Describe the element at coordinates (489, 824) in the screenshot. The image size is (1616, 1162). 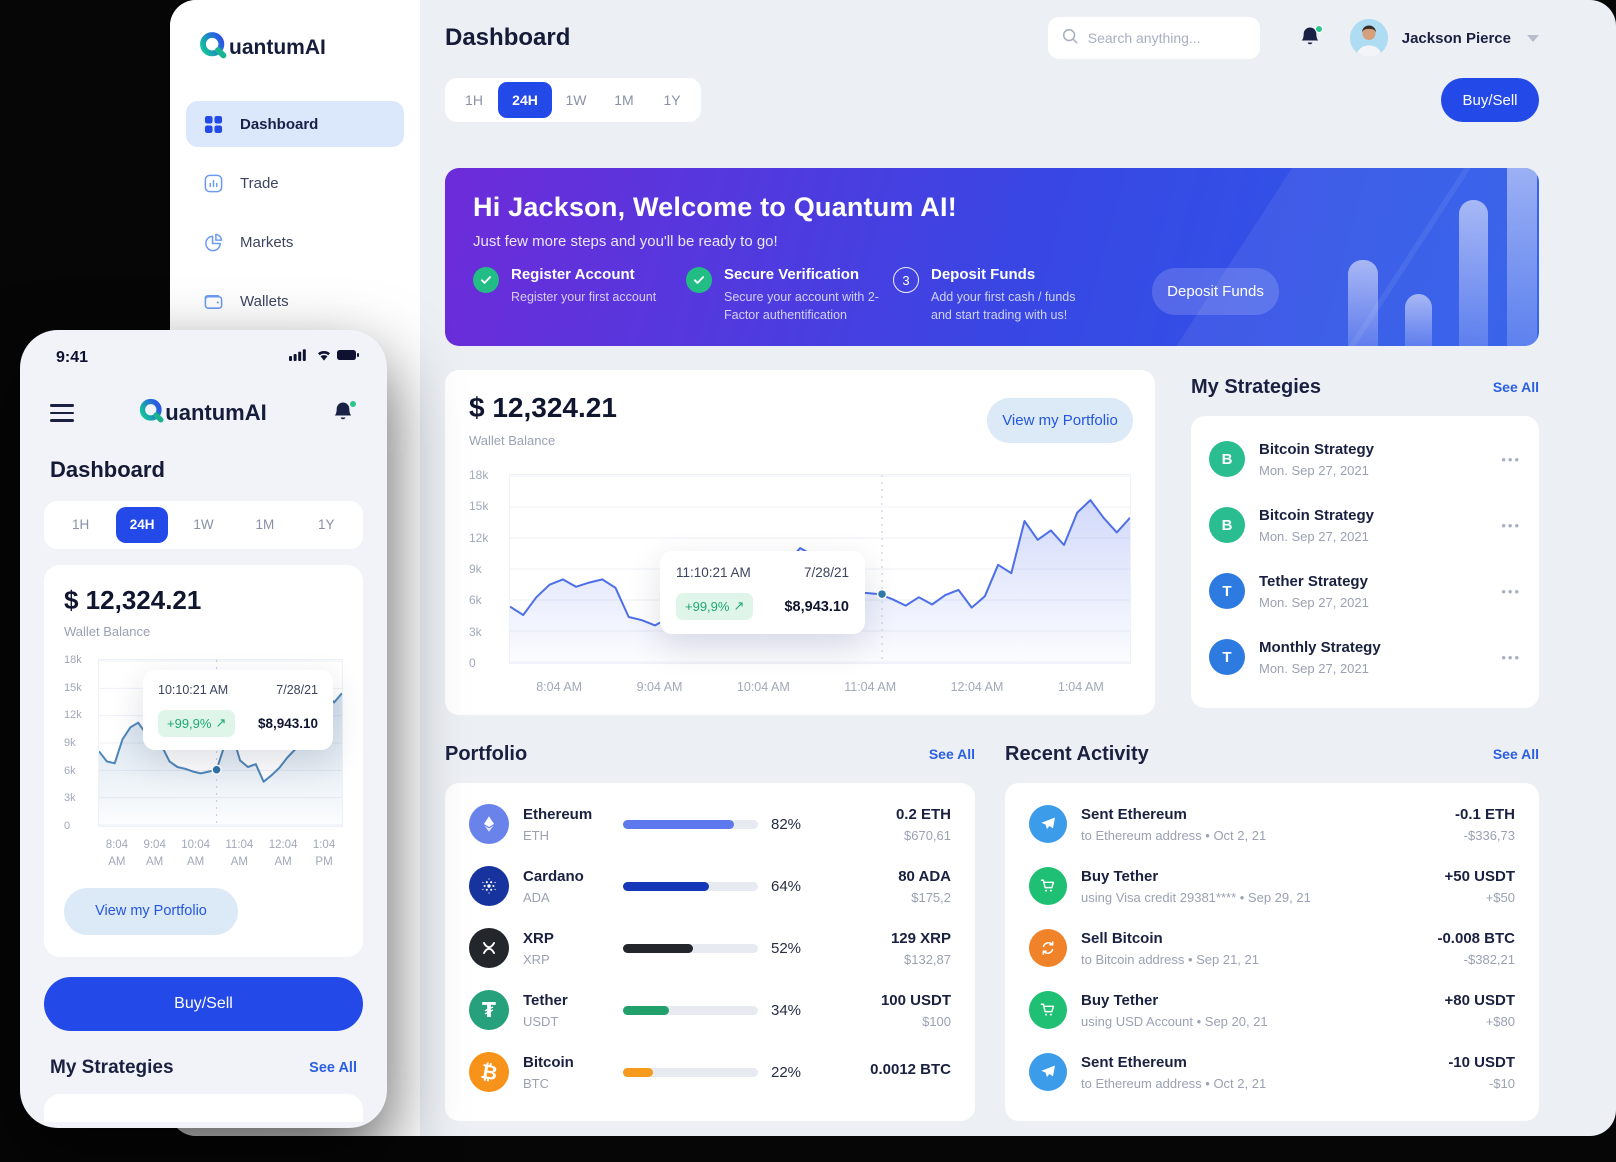
I see `ethereum-icon` at that location.